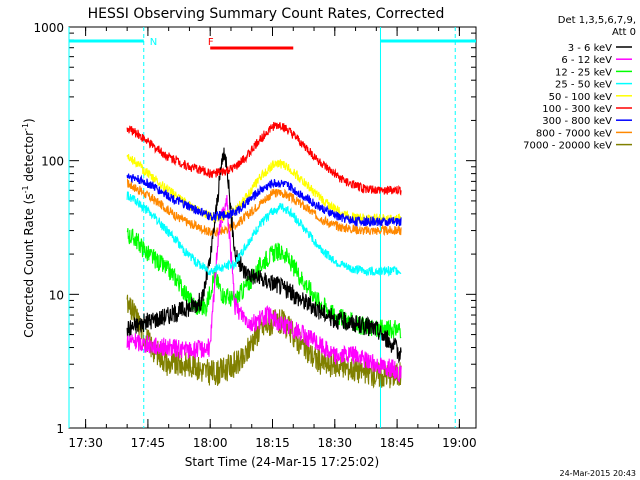 The height and width of the screenshot is (480, 640). What do you see at coordinates (577, 121) in the screenshot?
I see `legend-label: 300 - 800 keV` at bounding box center [577, 121].